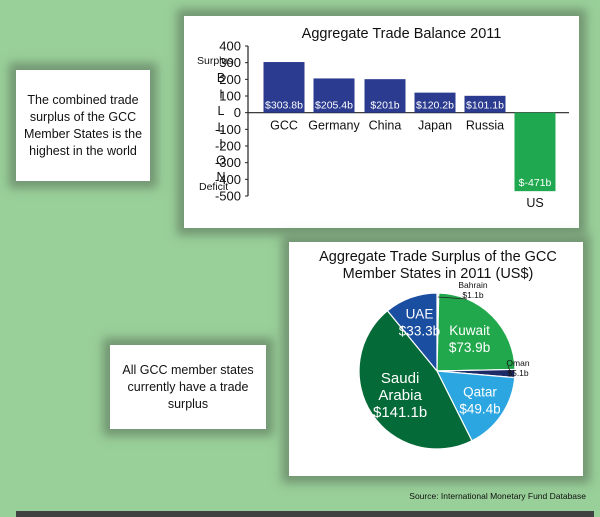 This screenshot has height=517, width=600. What do you see at coordinates (221, 78) in the screenshot?
I see `y-axis-title-letter: B` at bounding box center [221, 78].